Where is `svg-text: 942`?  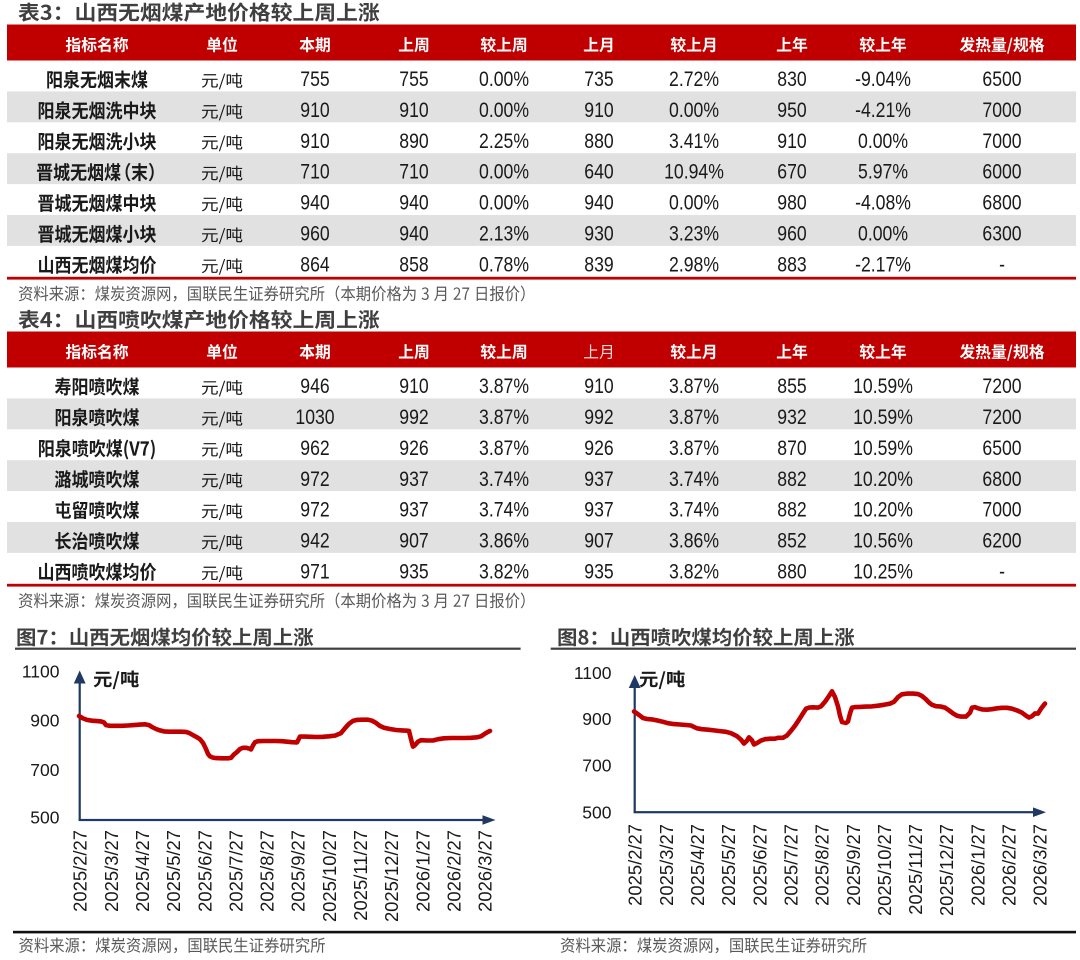 svg-text: 942 is located at coordinates (314, 541).